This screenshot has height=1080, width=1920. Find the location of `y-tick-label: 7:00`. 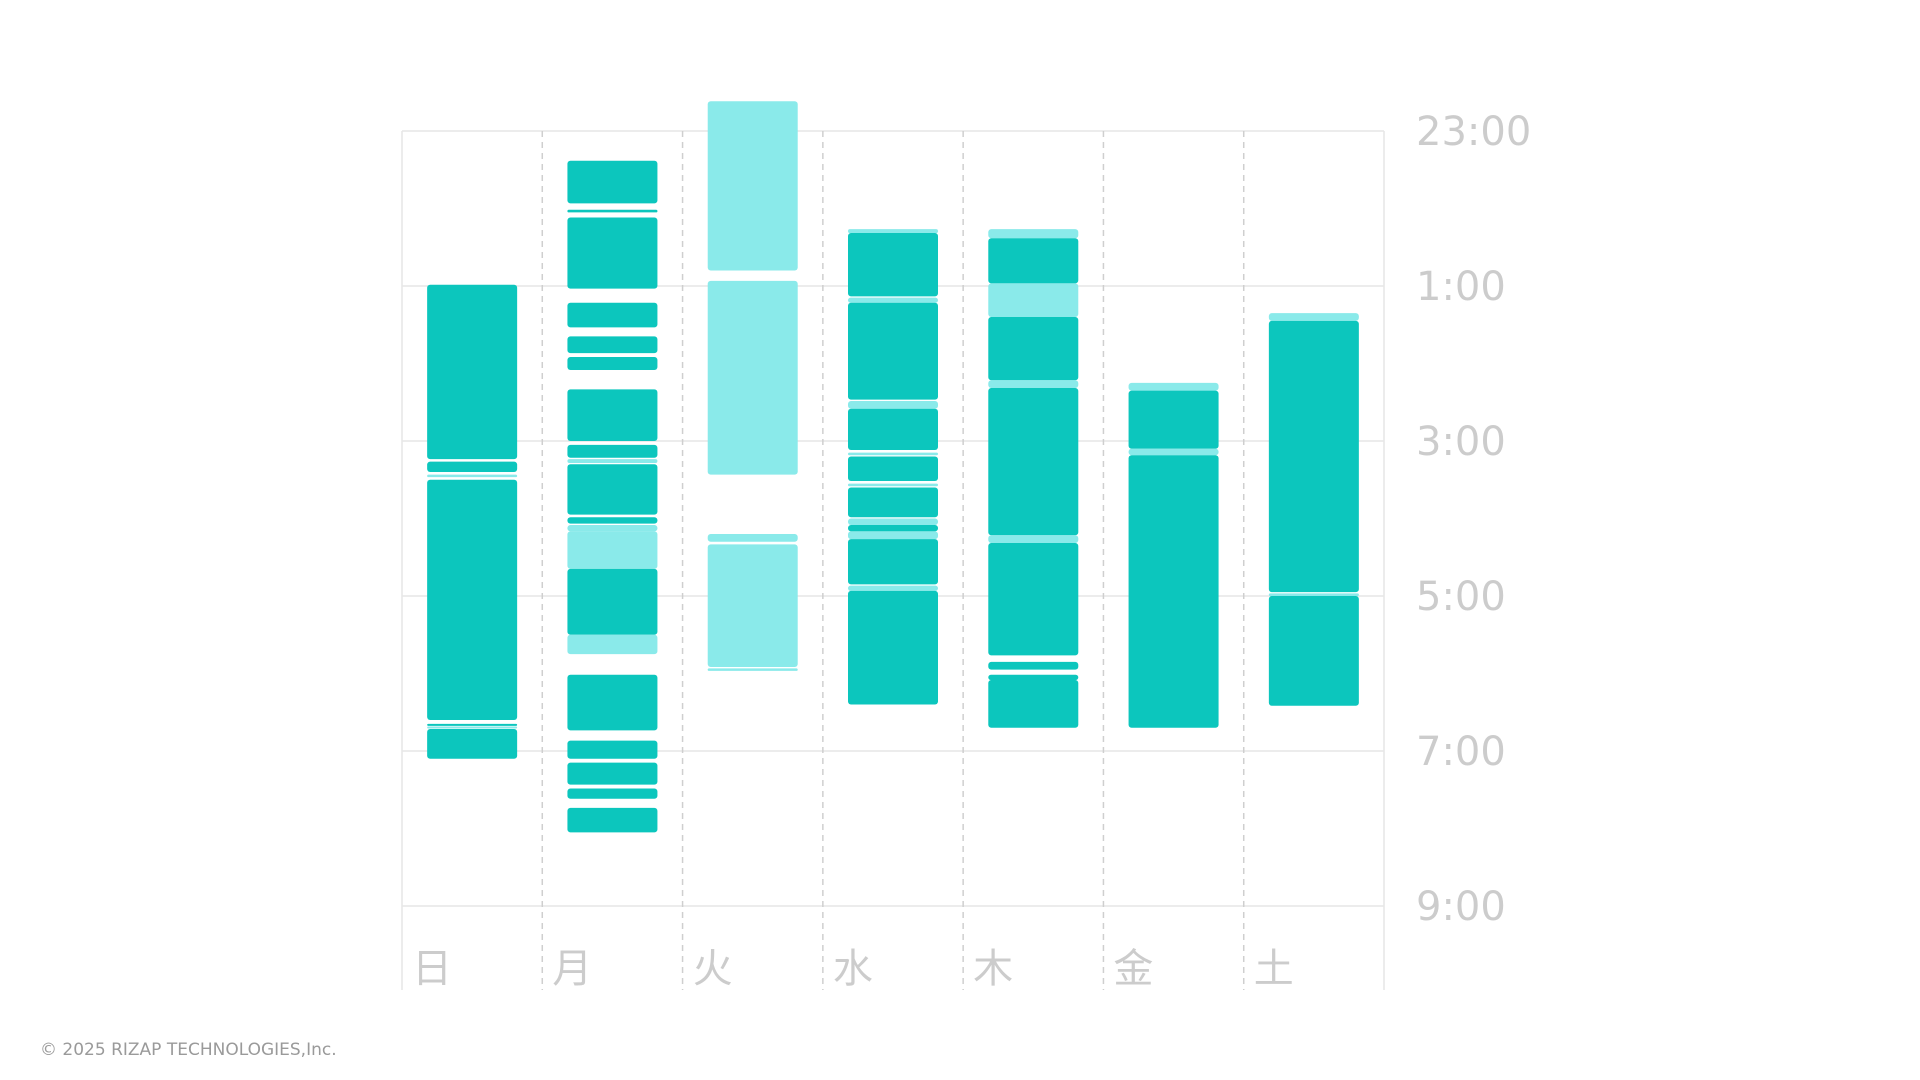

y-tick-label: 7:00 is located at coordinates (1461, 752).